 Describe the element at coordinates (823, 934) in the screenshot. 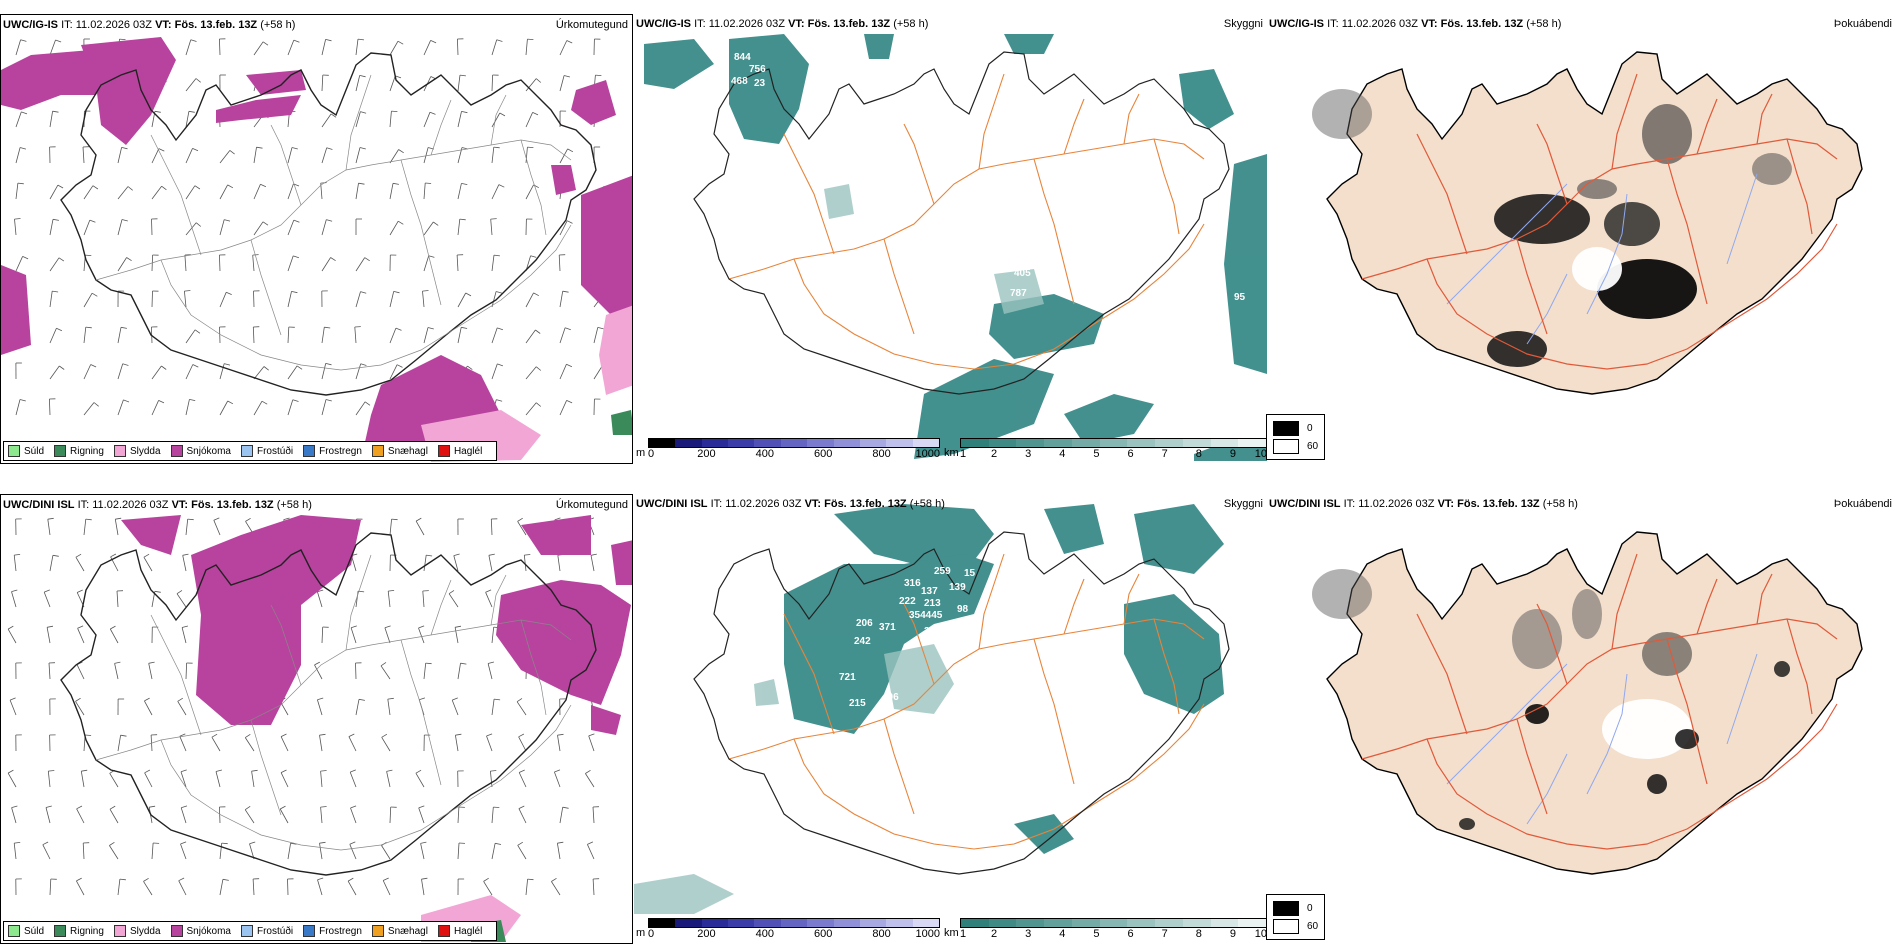

I see `colorbar-tick-label: 600` at that location.